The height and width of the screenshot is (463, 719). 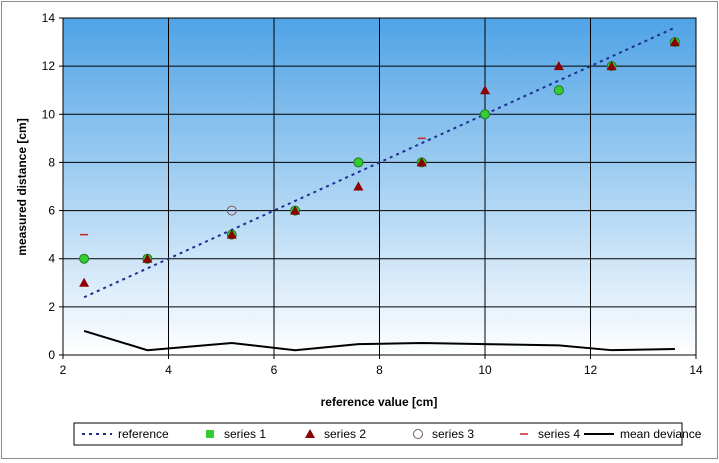 I want to click on legend-label: series 2, so click(x=345, y=434).